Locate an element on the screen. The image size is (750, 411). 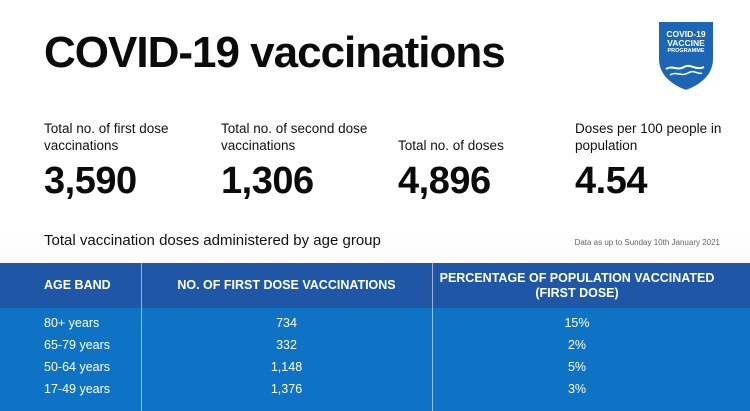
cell-age-band: 50-64 years is located at coordinates (77, 367).